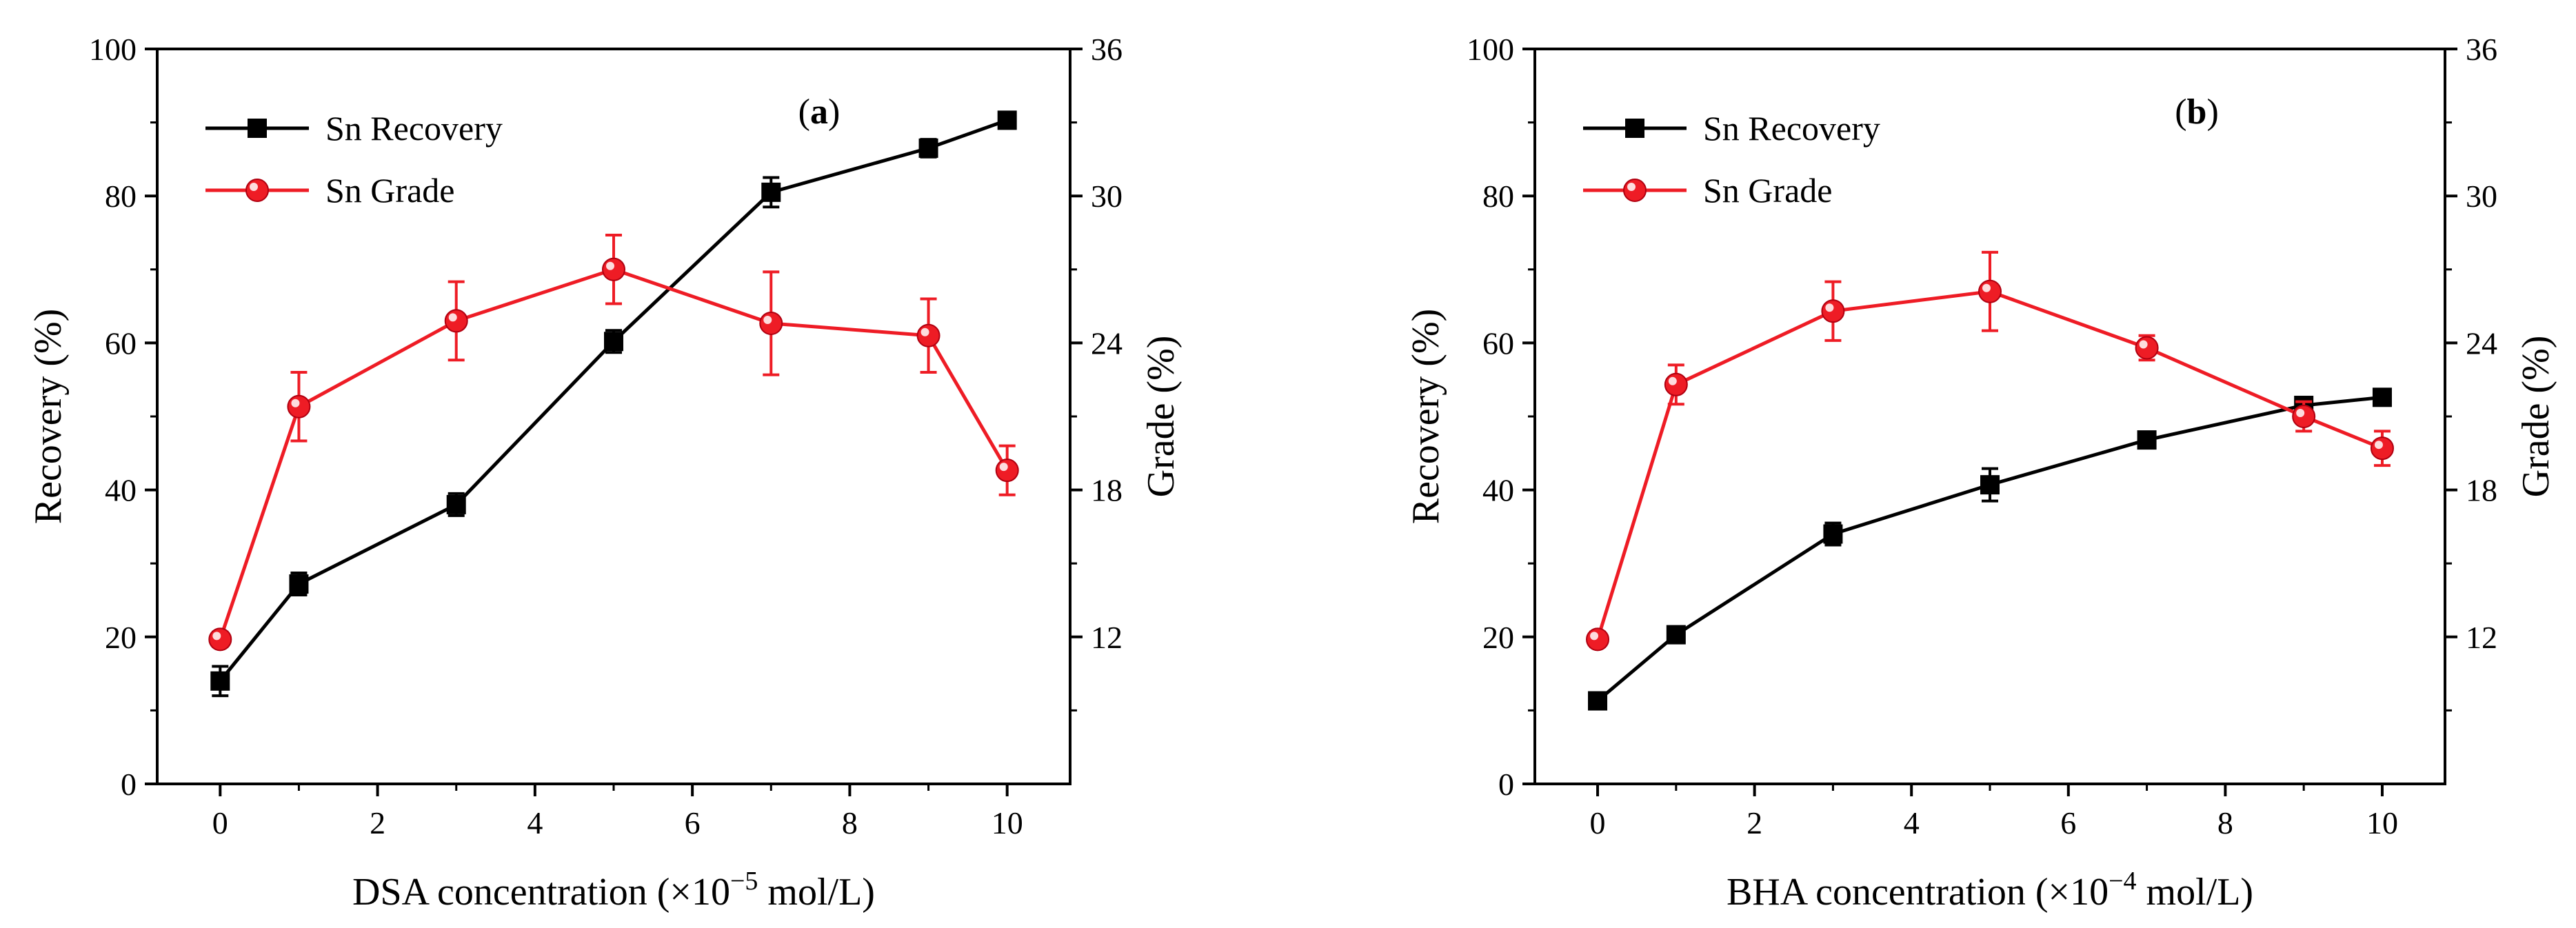 The width and height of the screenshot is (2576, 928). Describe the element at coordinates (1498, 637) in the screenshot. I see `y-left-tick-label: 20` at that location.